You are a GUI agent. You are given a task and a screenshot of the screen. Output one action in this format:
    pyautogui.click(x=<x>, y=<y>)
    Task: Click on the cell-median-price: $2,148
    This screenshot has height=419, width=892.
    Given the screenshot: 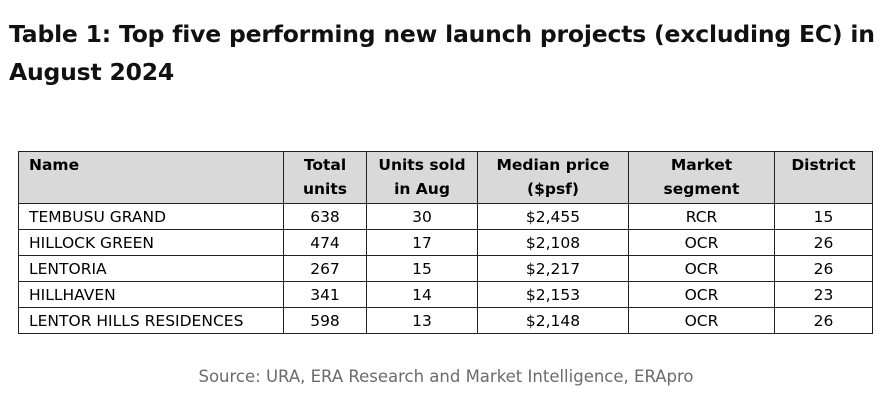 What is the action you would take?
    pyautogui.click(x=553, y=320)
    